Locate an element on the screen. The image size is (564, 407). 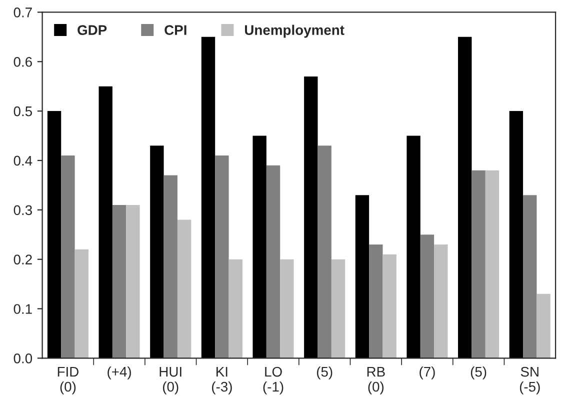
legend-label: GDP is located at coordinates (92, 30).